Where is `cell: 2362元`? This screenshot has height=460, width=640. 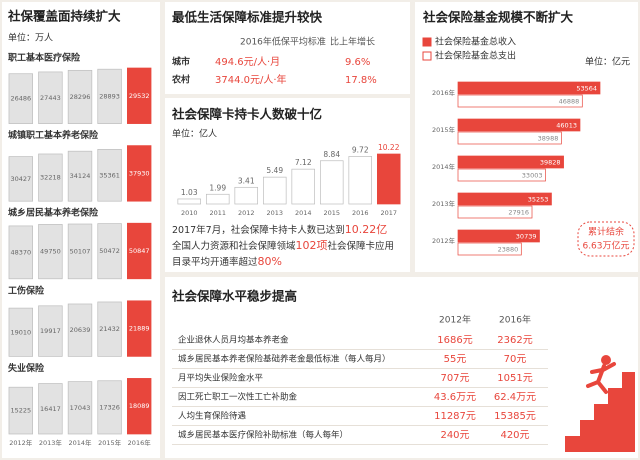
cell: 2362元 is located at coordinates (514, 340).